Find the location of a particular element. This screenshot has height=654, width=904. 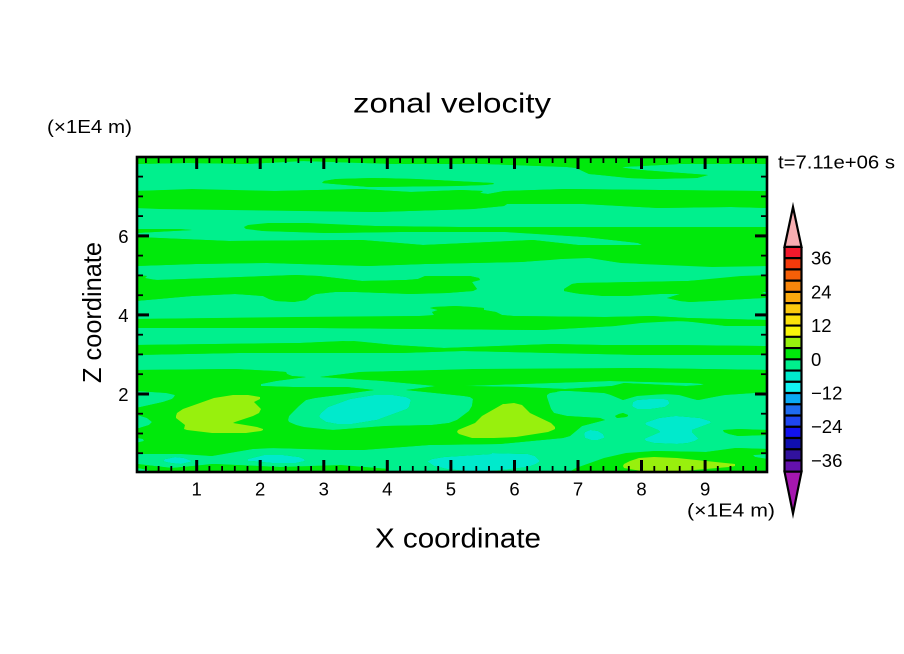

svg-text: 9 is located at coordinates (705, 489).